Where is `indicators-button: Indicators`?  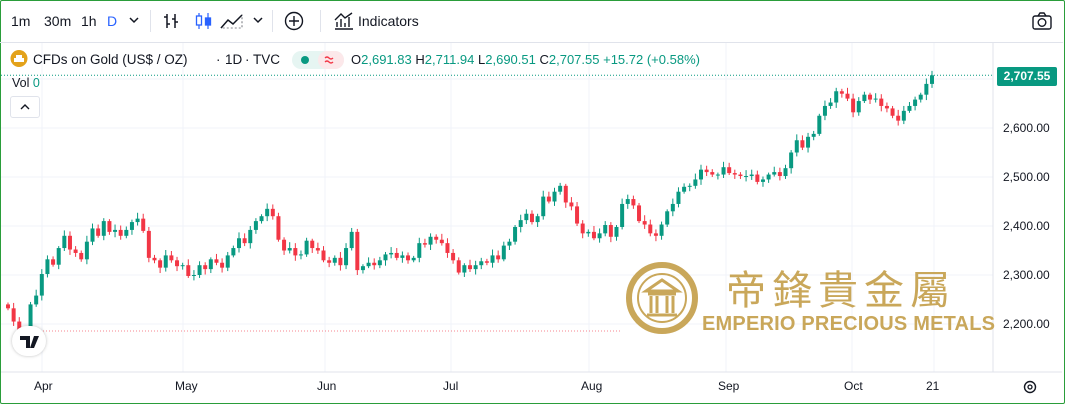 indicators-button: Indicators is located at coordinates (388, 21).